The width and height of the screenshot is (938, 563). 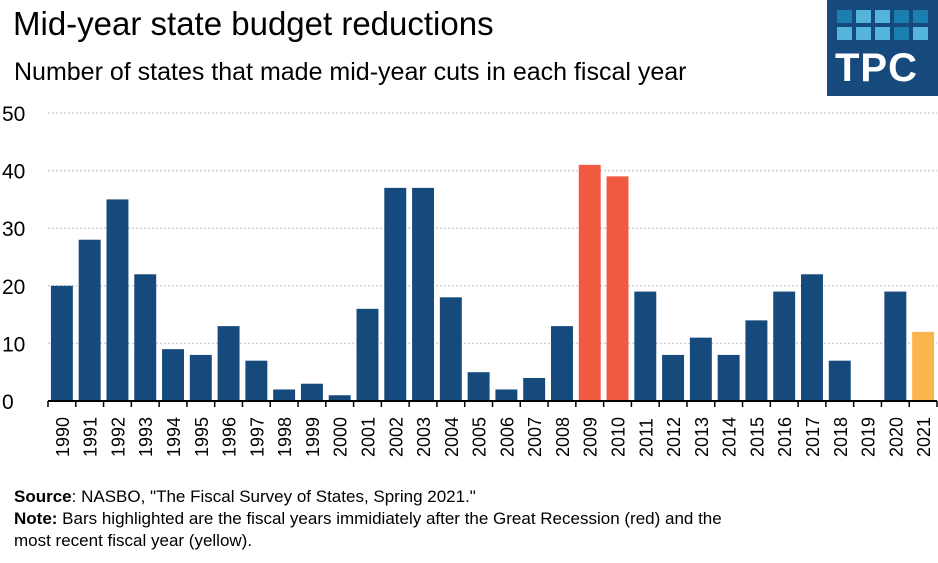 I want to click on bar-1991, so click(x=89, y=320).